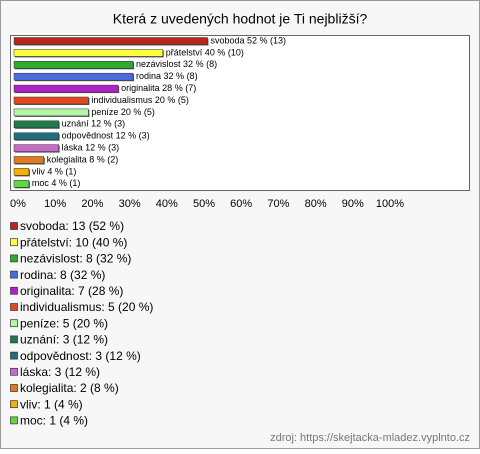 This screenshot has width=480, height=454. Describe the element at coordinates (18, 204) in the screenshot. I see `x-tick-label: 0%` at that location.